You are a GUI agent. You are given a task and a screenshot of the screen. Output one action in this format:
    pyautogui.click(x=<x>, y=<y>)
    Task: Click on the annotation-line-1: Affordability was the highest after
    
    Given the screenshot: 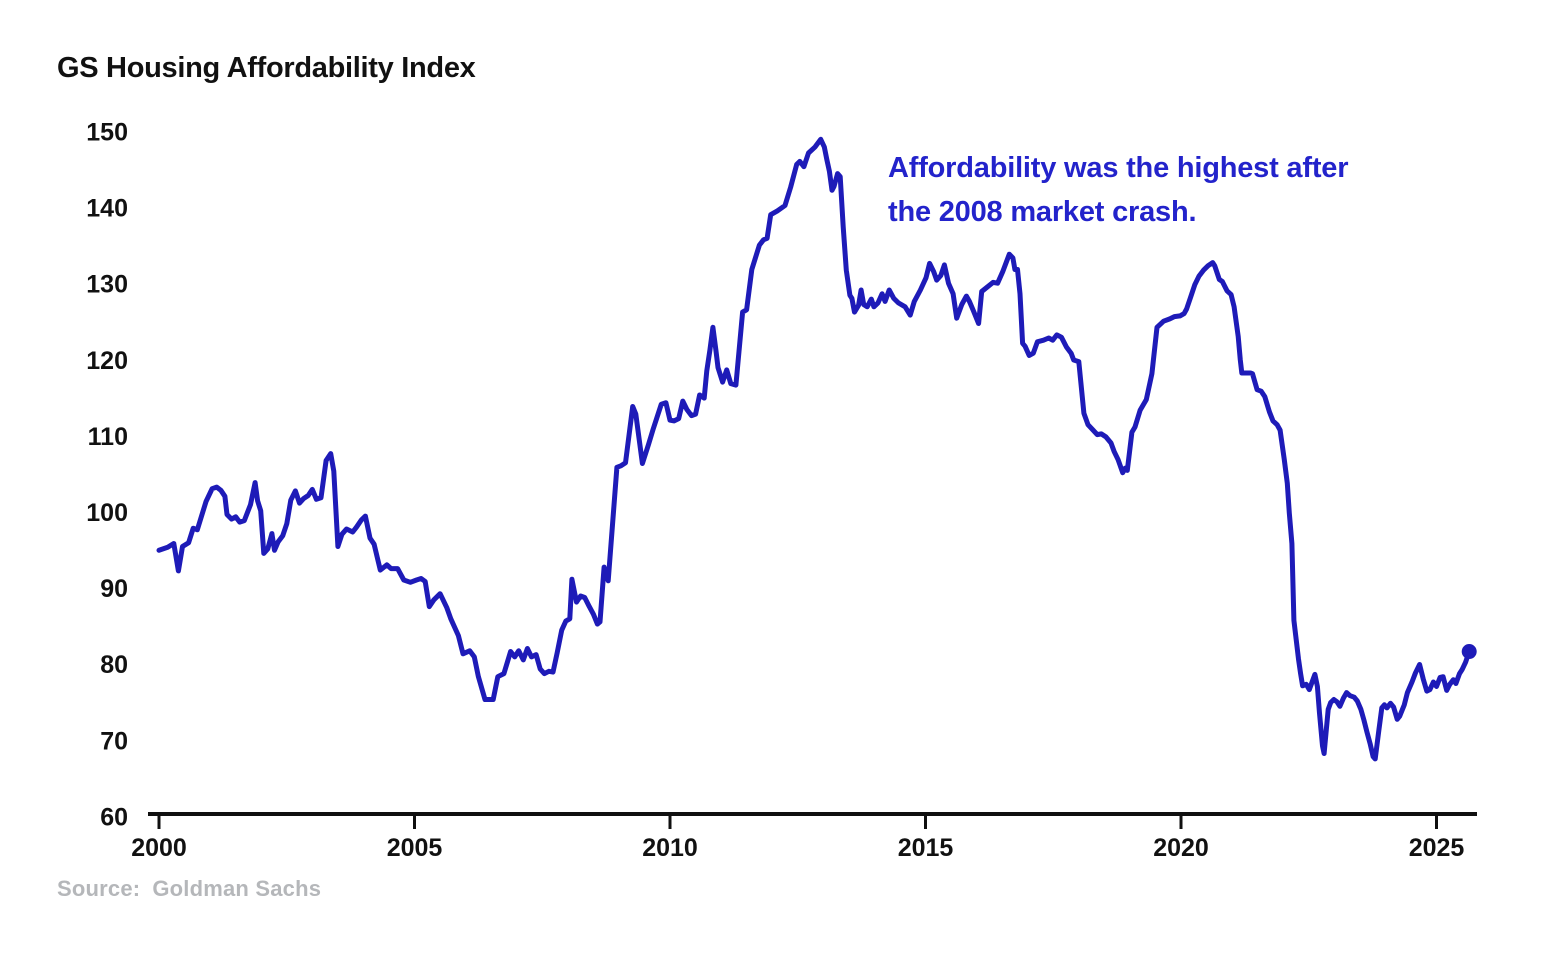 What is the action you would take?
    pyautogui.click(x=1118, y=168)
    